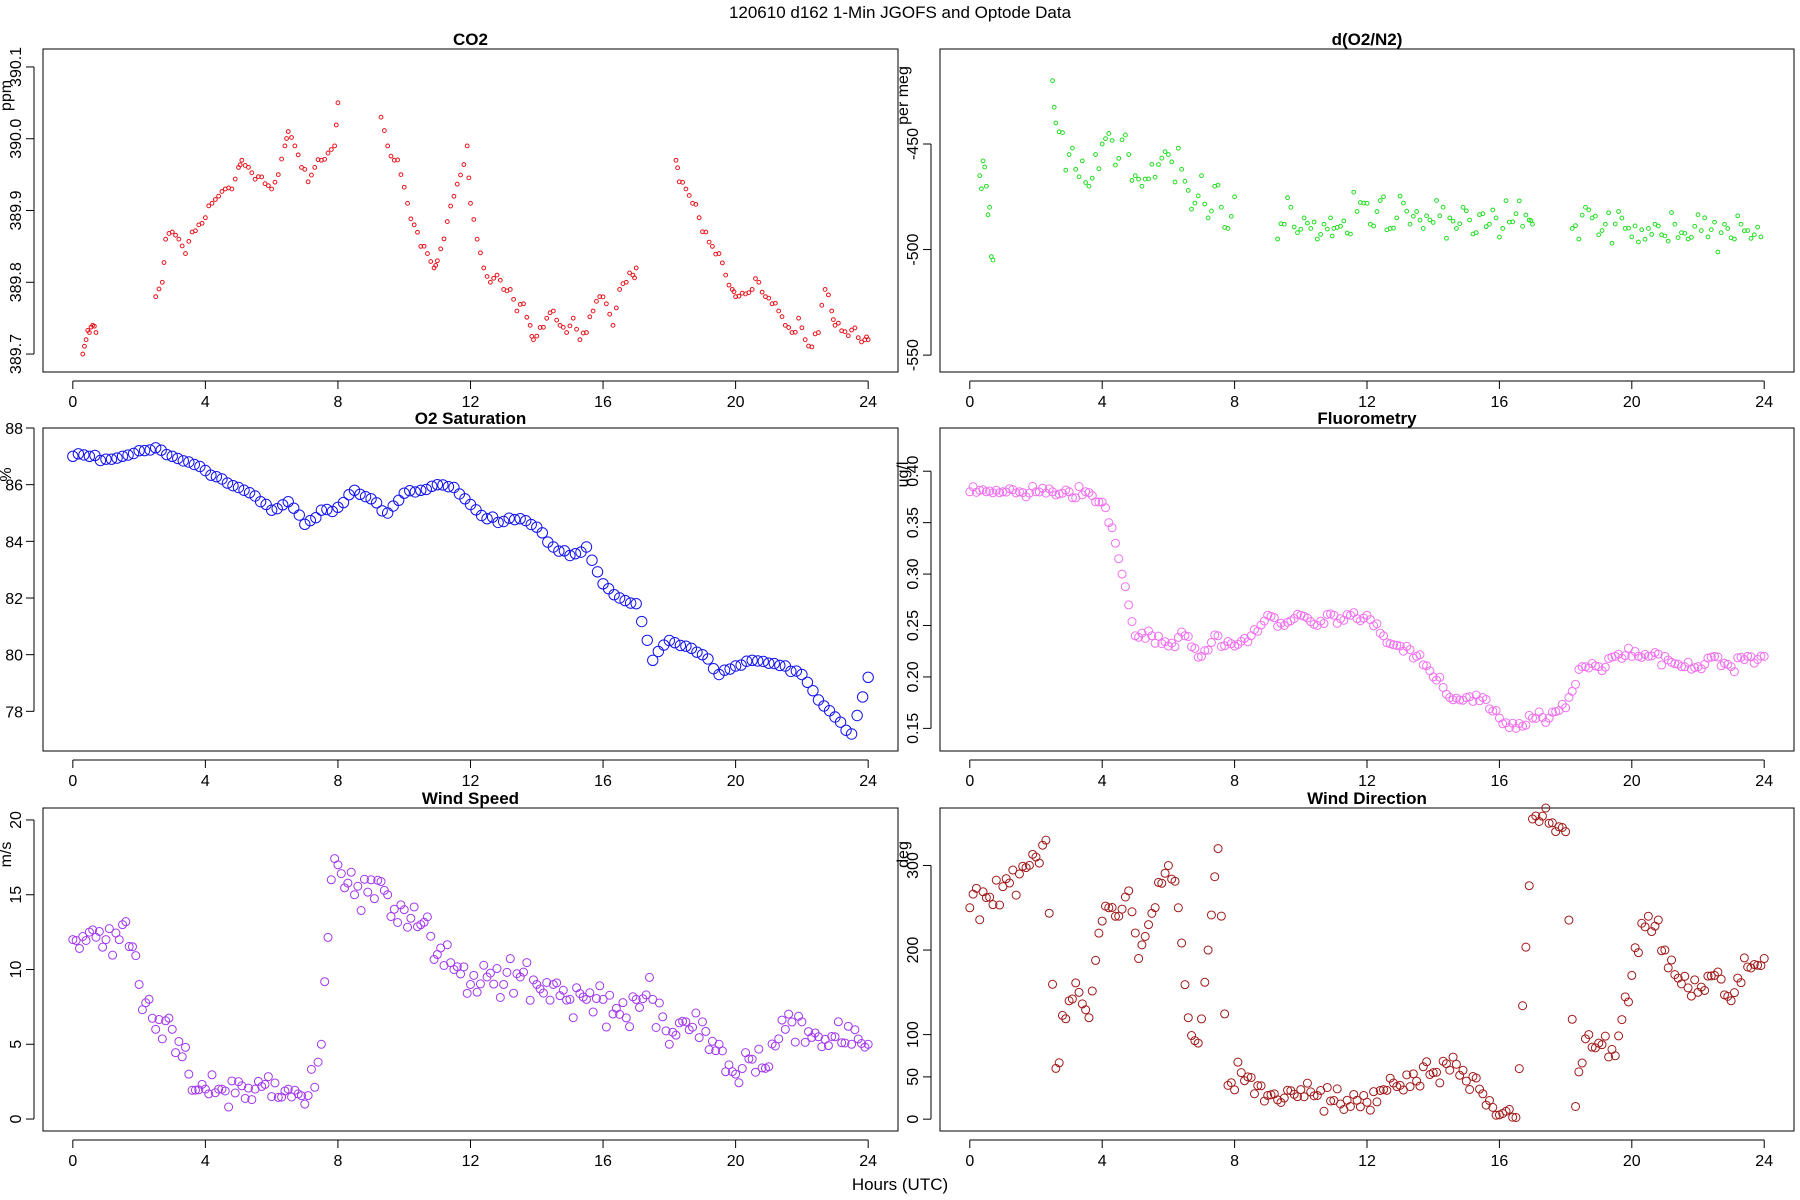  What do you see at coordinates (1632, 402) in the screenshot?
I see `x-tick-label: 20` at bounding box center [1632, 402].